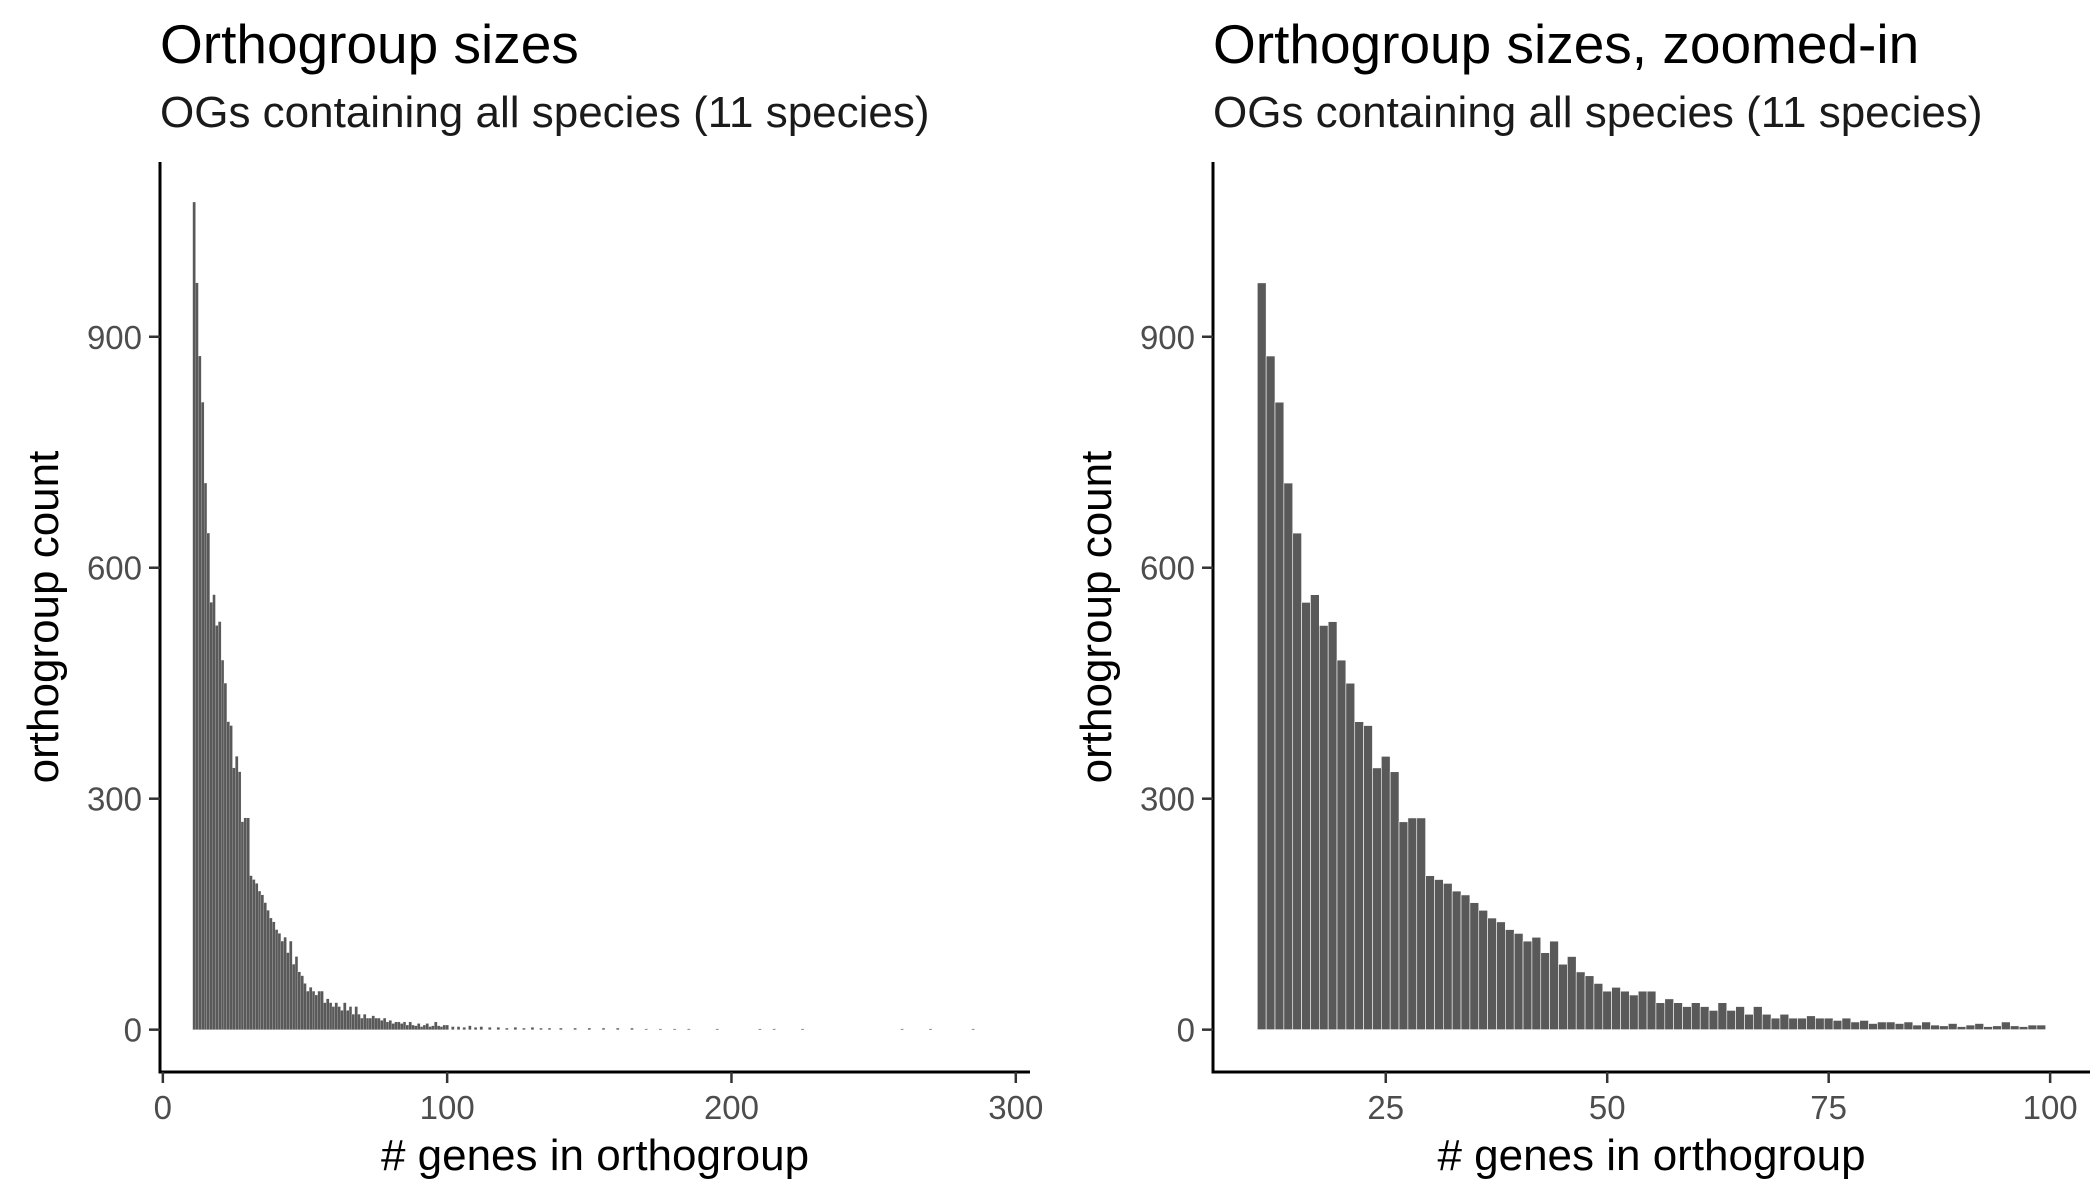 Image resolution: width=2100 pixels, height=1200 pixels. I want to click on chart-subtitle: OGs containing all species (11 species), so click(545, 112).